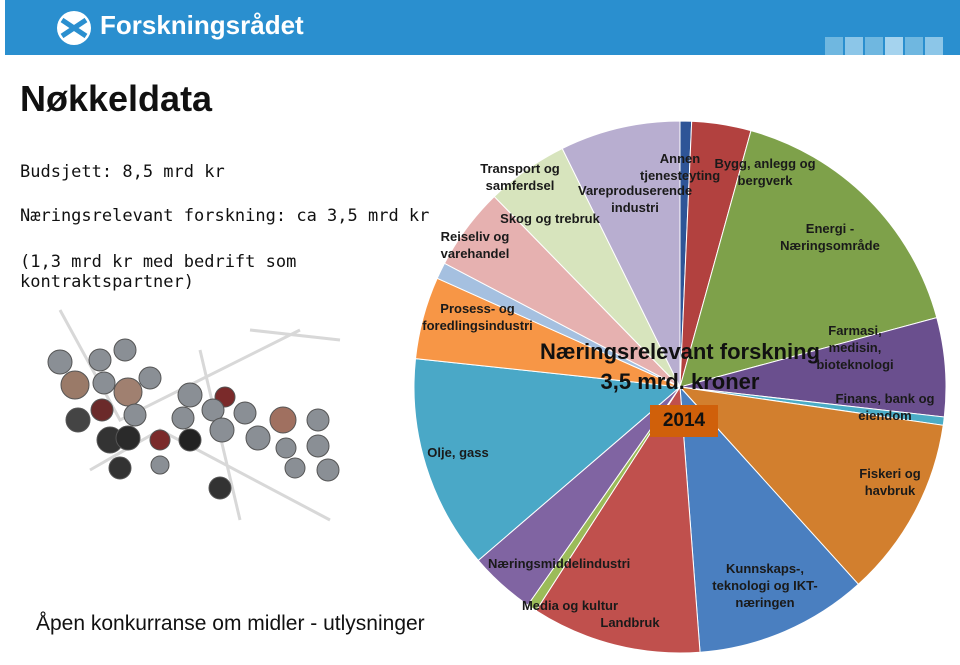 The width and height of the screenshot is (960, 665). I want to click on slice-label: Farmasi, medisin, bioteknologi, so click(855, 347).